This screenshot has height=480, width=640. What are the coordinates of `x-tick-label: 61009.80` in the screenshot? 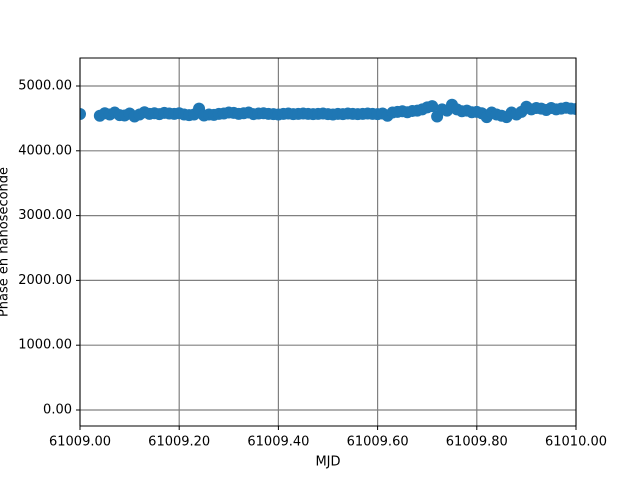 It's located at (477, 442).